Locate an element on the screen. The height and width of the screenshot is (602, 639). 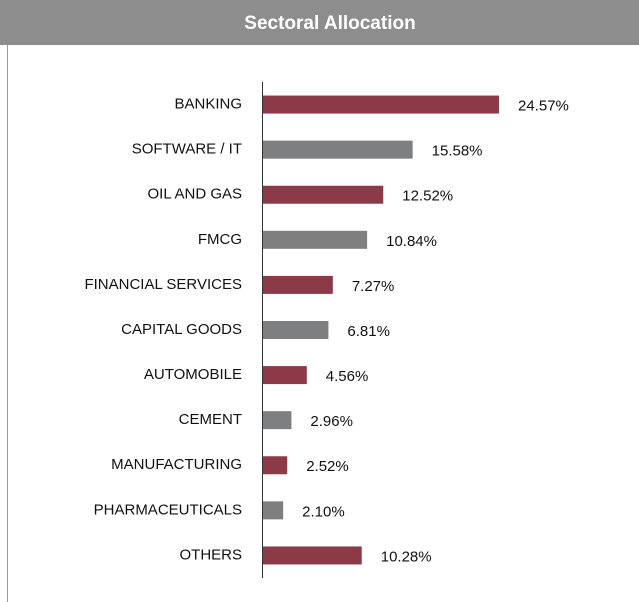
value-label: 2.52% is located at coordinates (327, 466).